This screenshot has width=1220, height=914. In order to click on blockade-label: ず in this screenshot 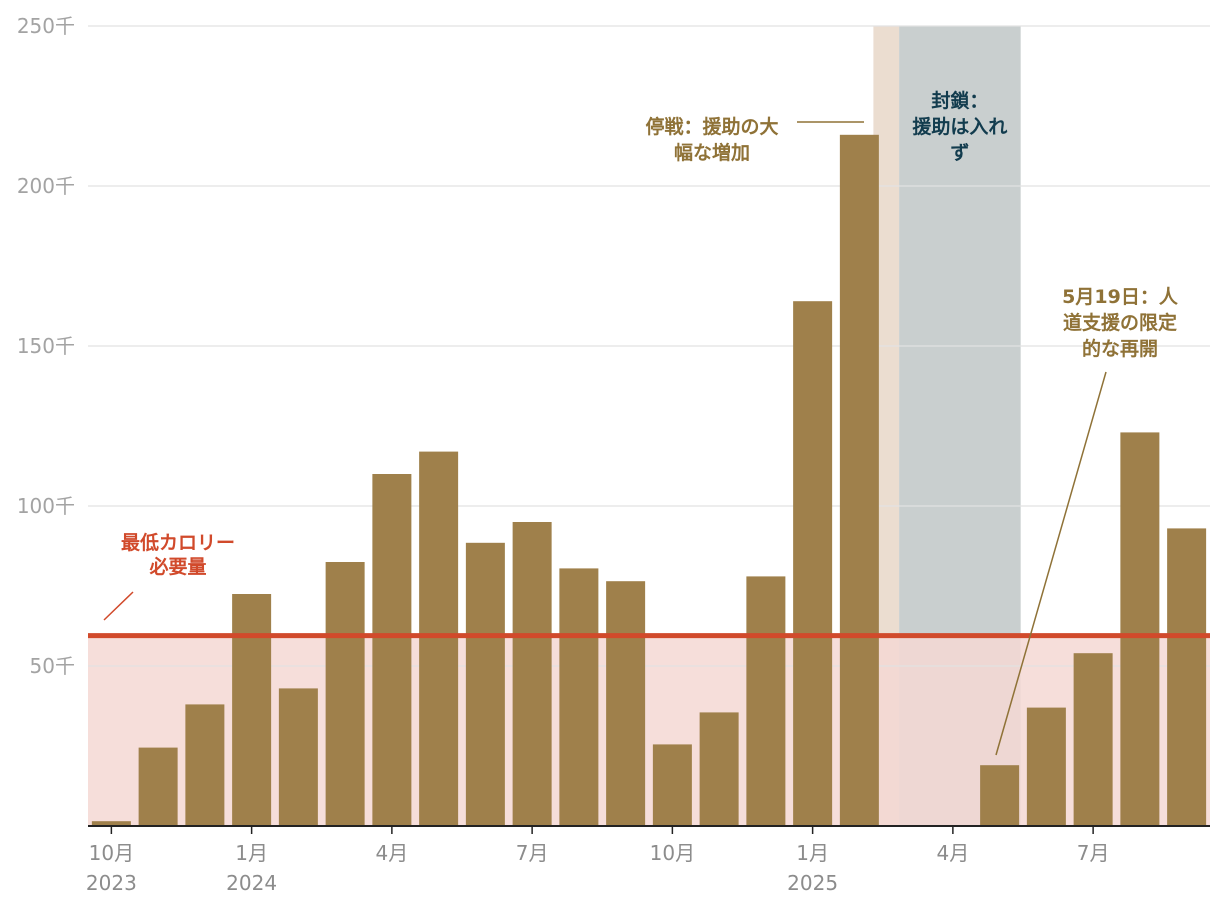, I will do `click(959, 153)`.